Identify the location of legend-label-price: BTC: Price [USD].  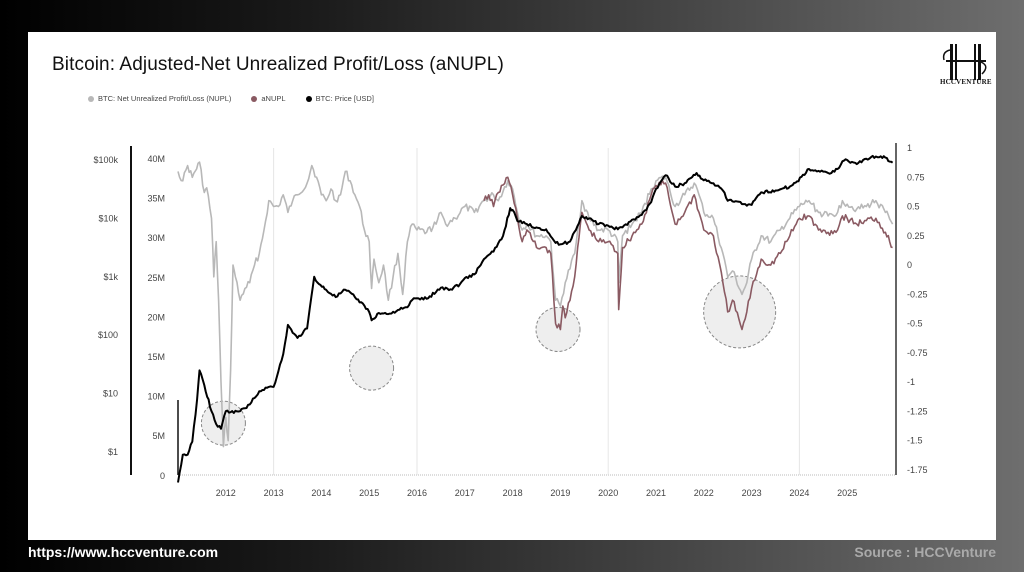
(344, 98).